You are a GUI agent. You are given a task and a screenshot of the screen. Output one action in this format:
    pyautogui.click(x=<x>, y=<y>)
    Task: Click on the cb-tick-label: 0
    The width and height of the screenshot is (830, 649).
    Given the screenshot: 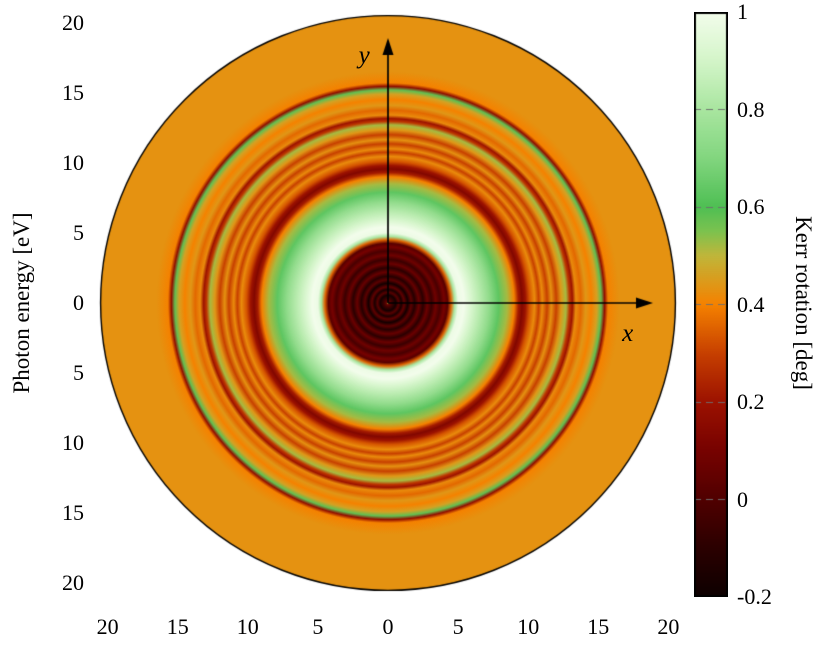 What is the action you would take?
    pyautogui.click(x=742, y=499)
    